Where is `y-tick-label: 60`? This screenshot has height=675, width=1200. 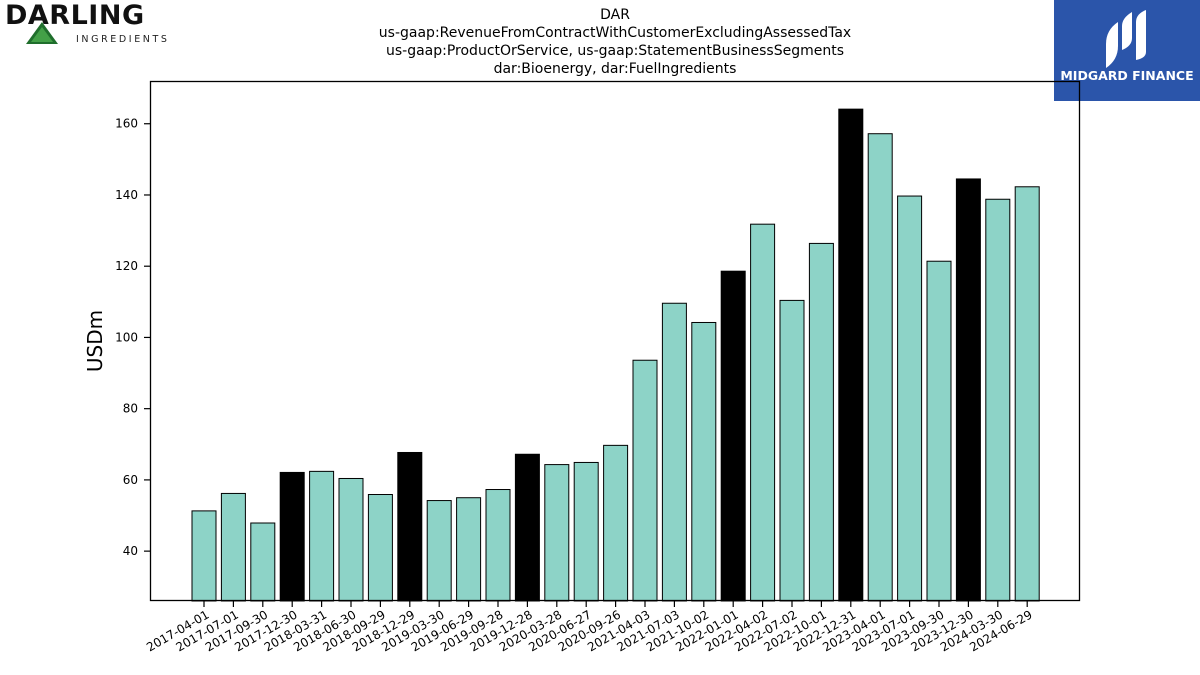
y-tick-label: 60 is located at coordinates (130, 480).